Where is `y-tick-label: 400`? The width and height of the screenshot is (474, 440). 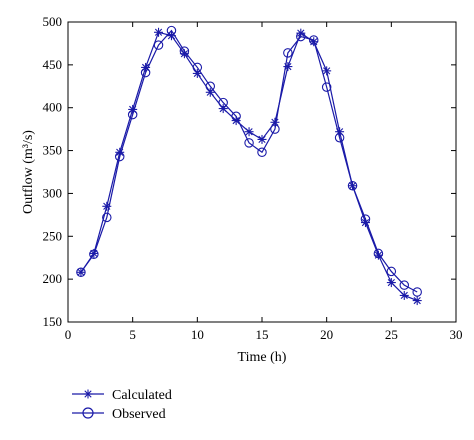
y-tick-label: 400 is located at coordinates (53, 107).